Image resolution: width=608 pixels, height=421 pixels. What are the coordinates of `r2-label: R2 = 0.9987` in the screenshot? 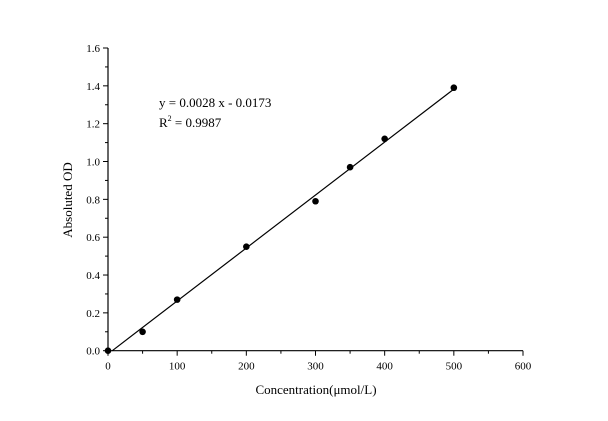 It's located at (190, 122).